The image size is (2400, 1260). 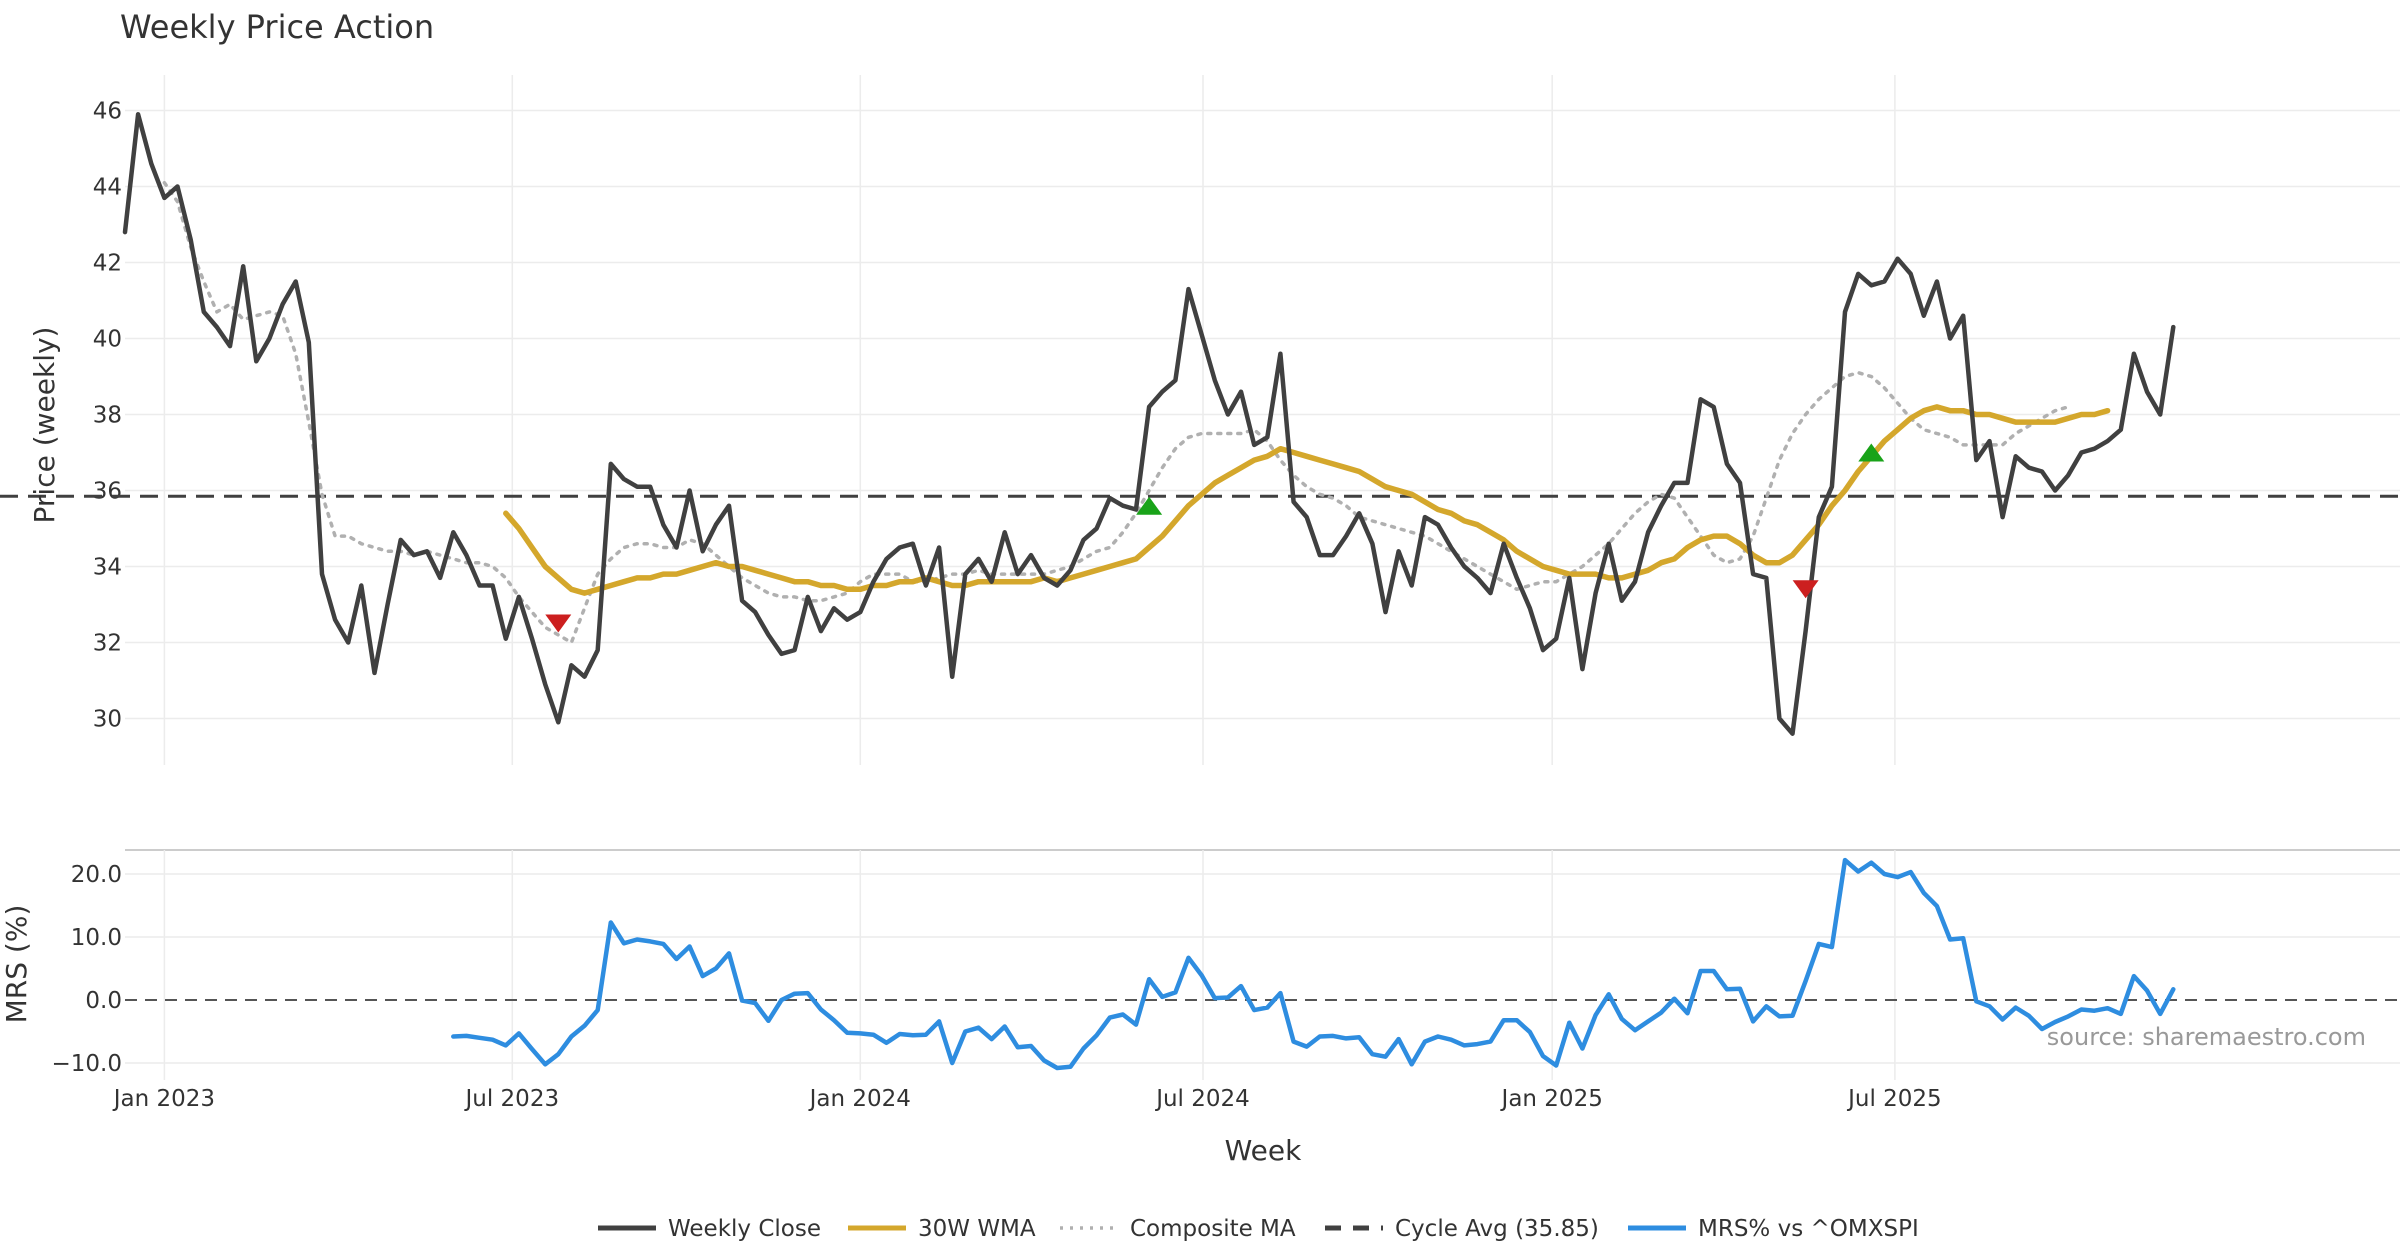 I want to click on legend-label: Cycle Avg (35.85), so click(x=1497, y=1229).